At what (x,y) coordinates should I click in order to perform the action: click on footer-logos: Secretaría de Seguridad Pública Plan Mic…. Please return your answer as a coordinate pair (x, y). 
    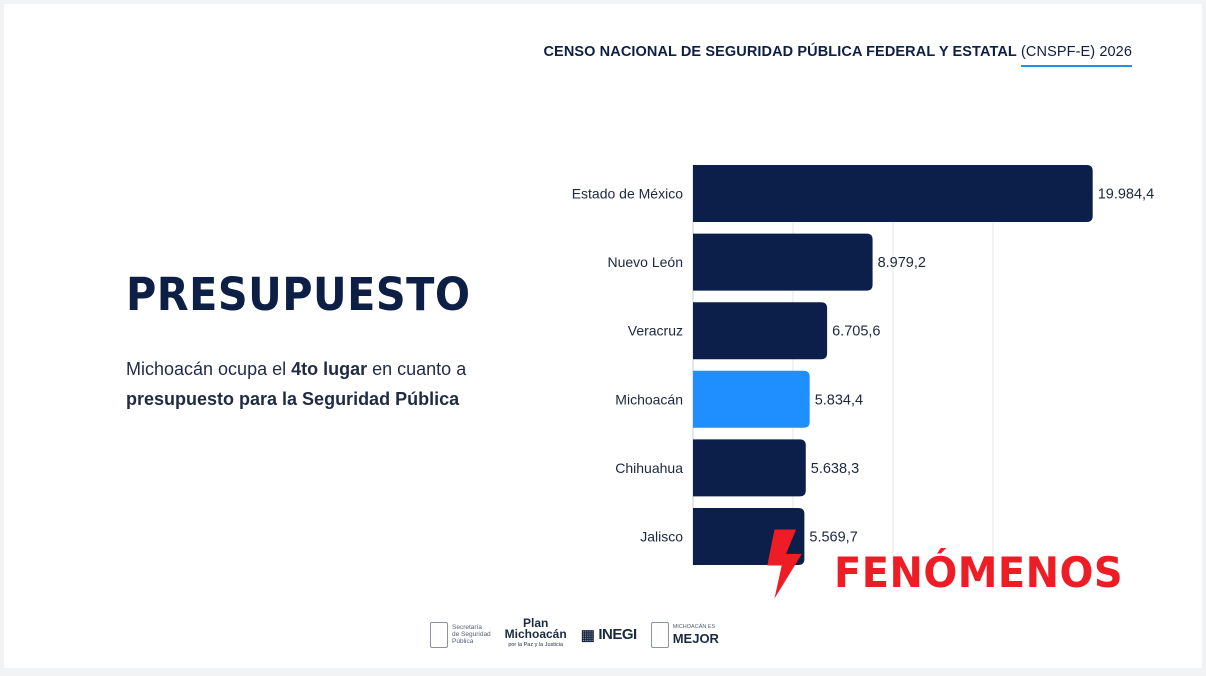
    Looking at the image, I should click on (574, 633).